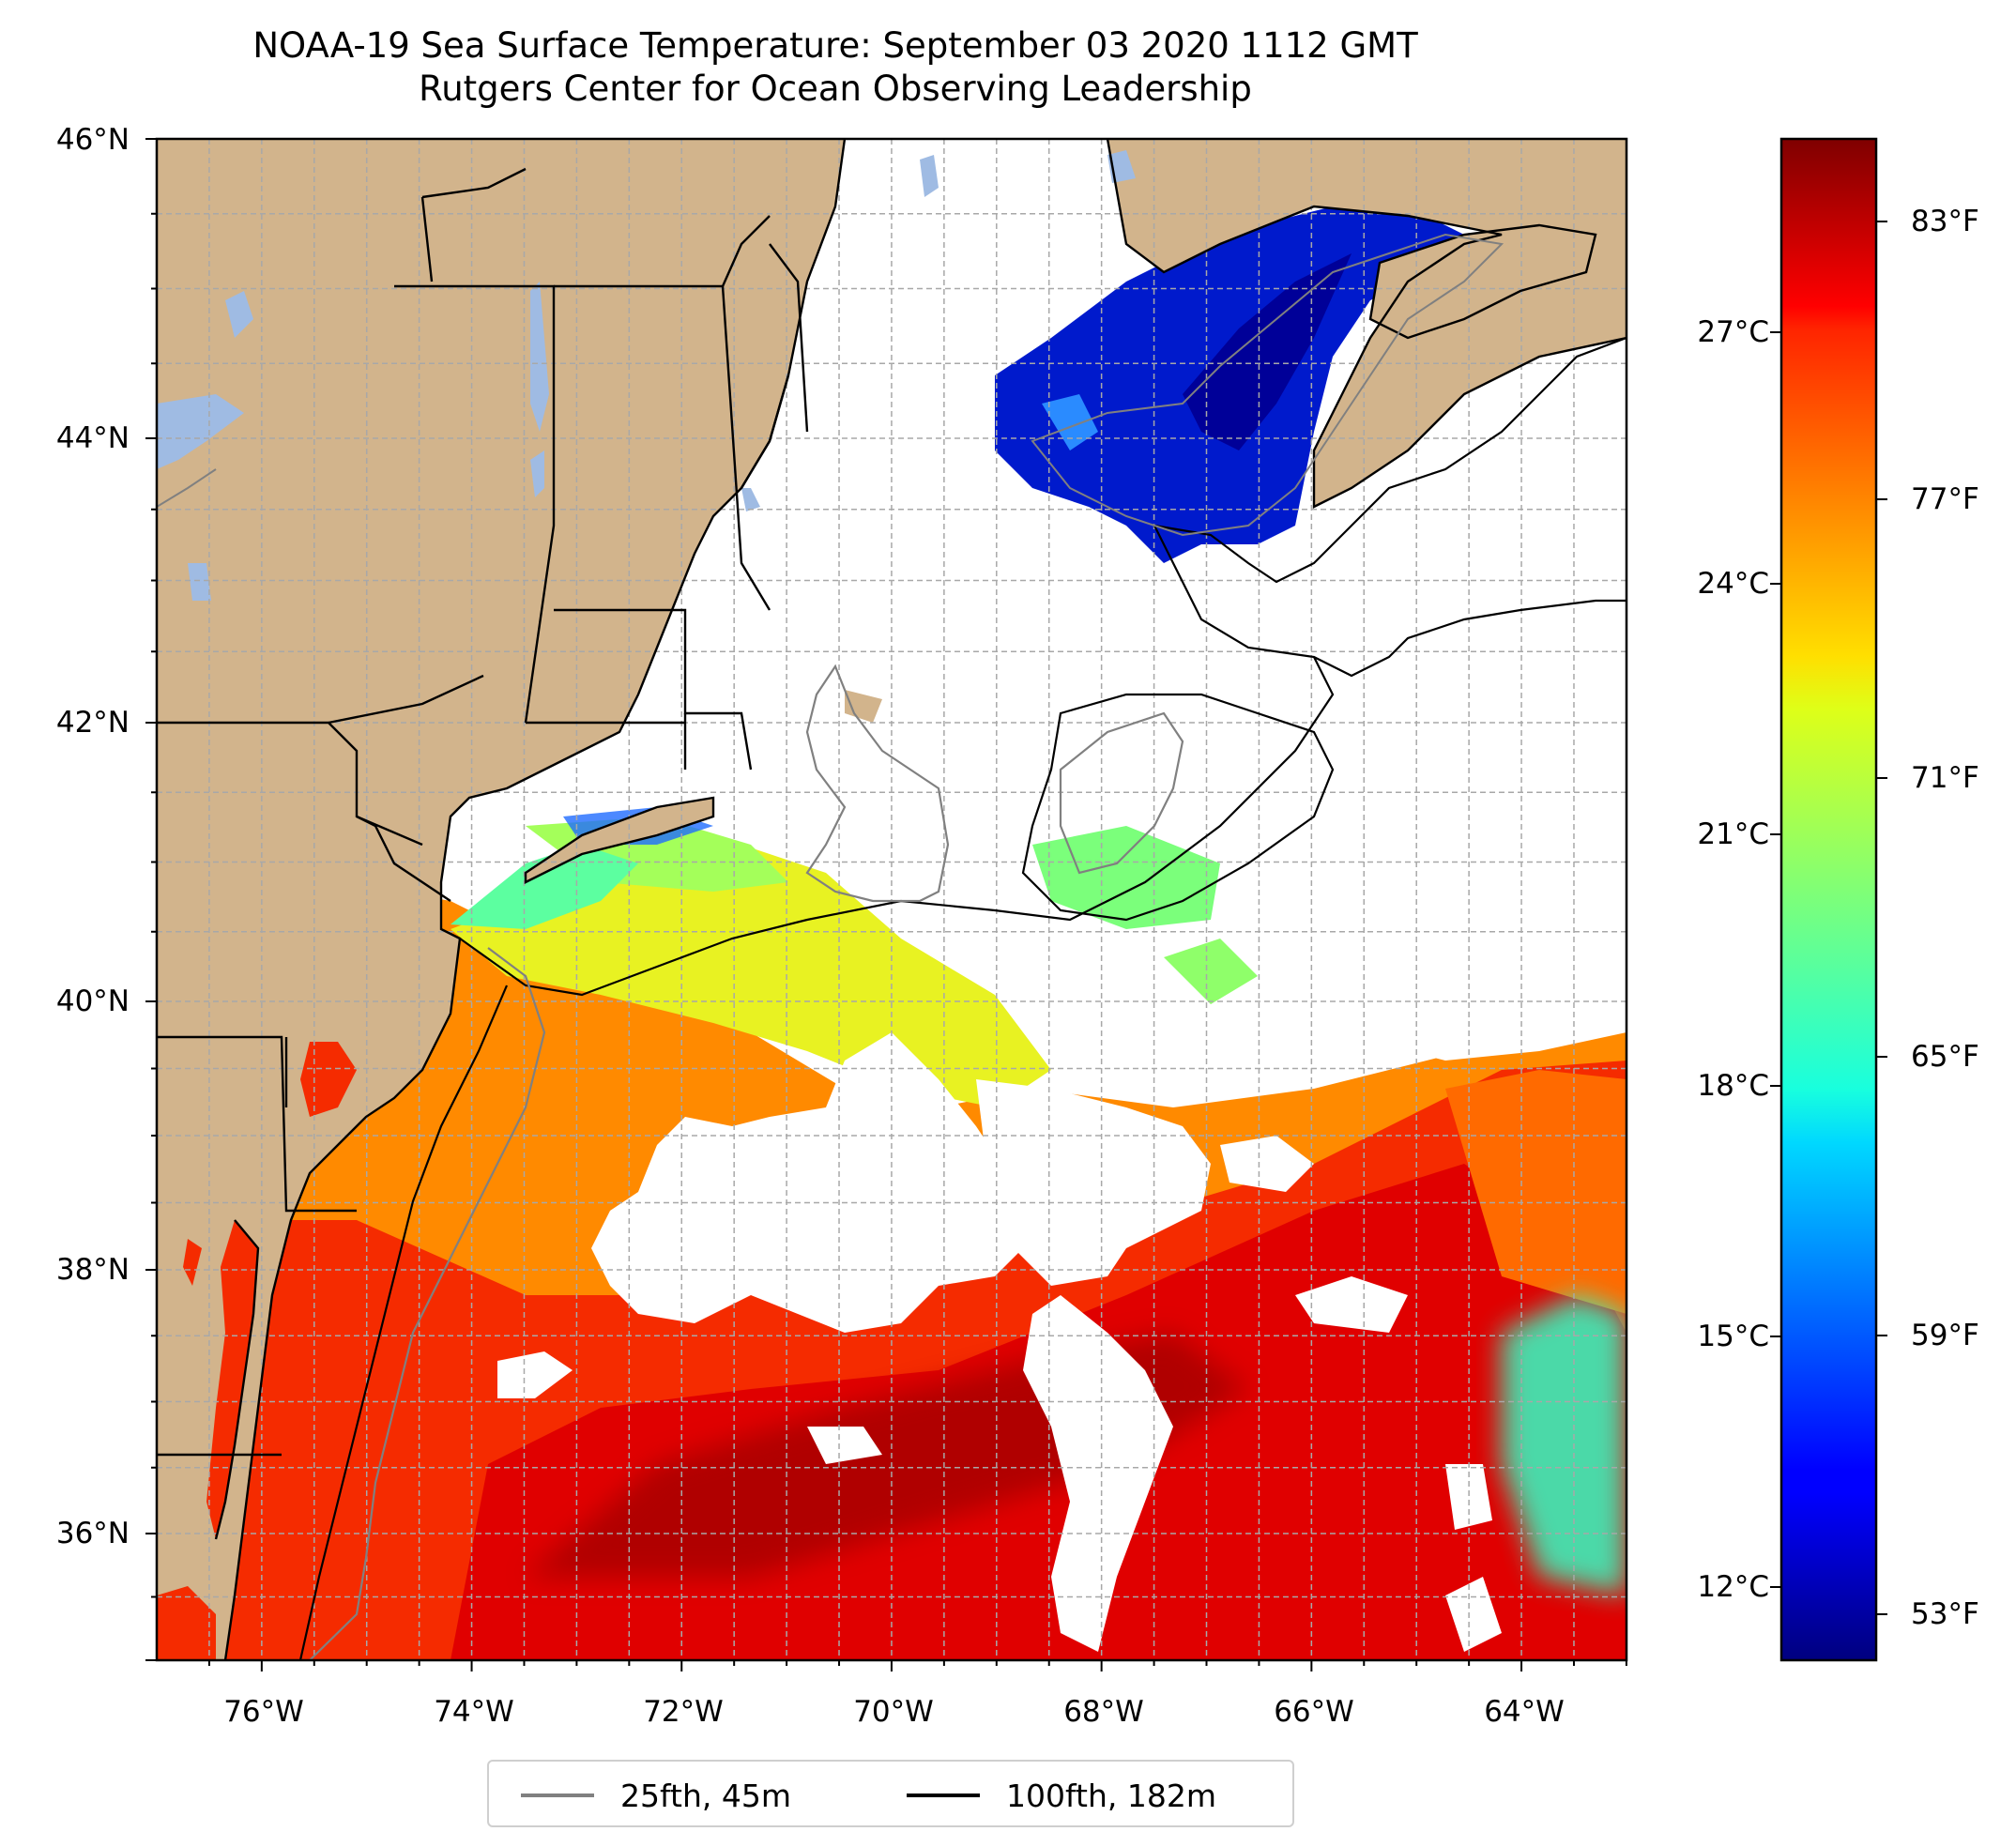 The image size is (2016, 1847). I want to click on colorbar-ticks, so click(1828, 918).